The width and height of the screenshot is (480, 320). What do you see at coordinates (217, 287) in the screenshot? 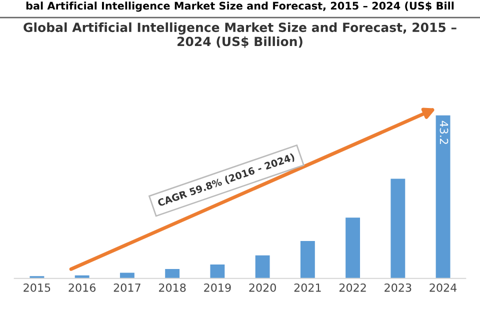
I see `x-tick-label: 2019` at bounding box center [217, 287].